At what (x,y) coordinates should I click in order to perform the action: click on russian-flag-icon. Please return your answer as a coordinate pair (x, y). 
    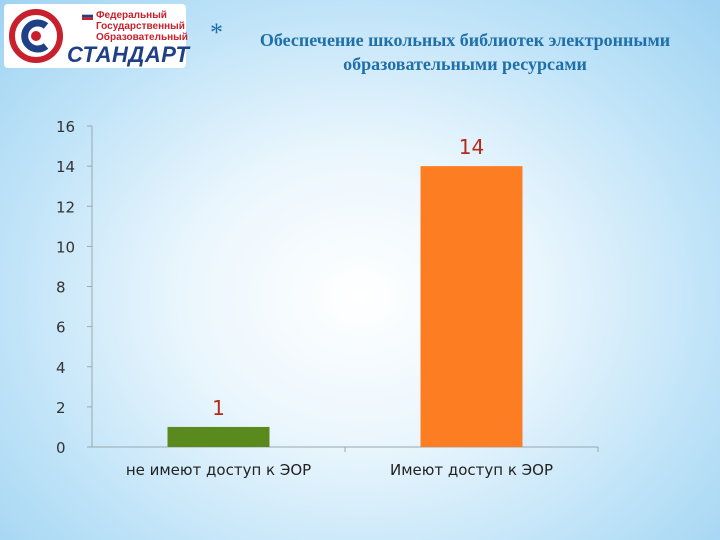
    Looking at the image, I should click on (87, 16).